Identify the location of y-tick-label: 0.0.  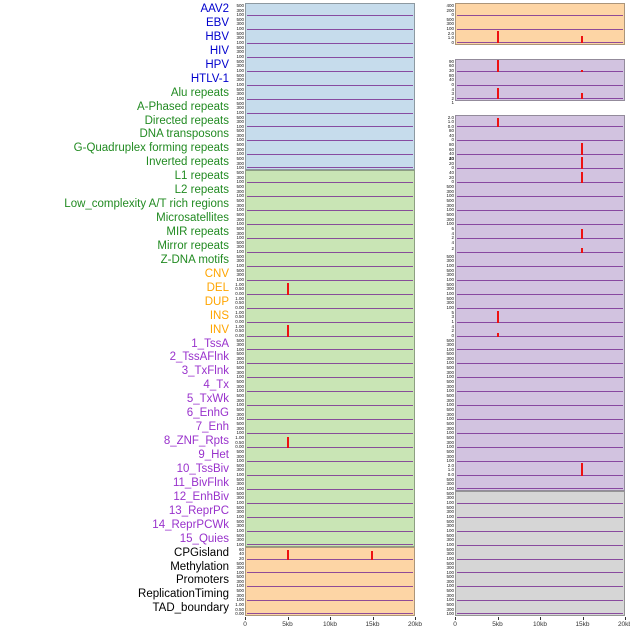
(450, 474).